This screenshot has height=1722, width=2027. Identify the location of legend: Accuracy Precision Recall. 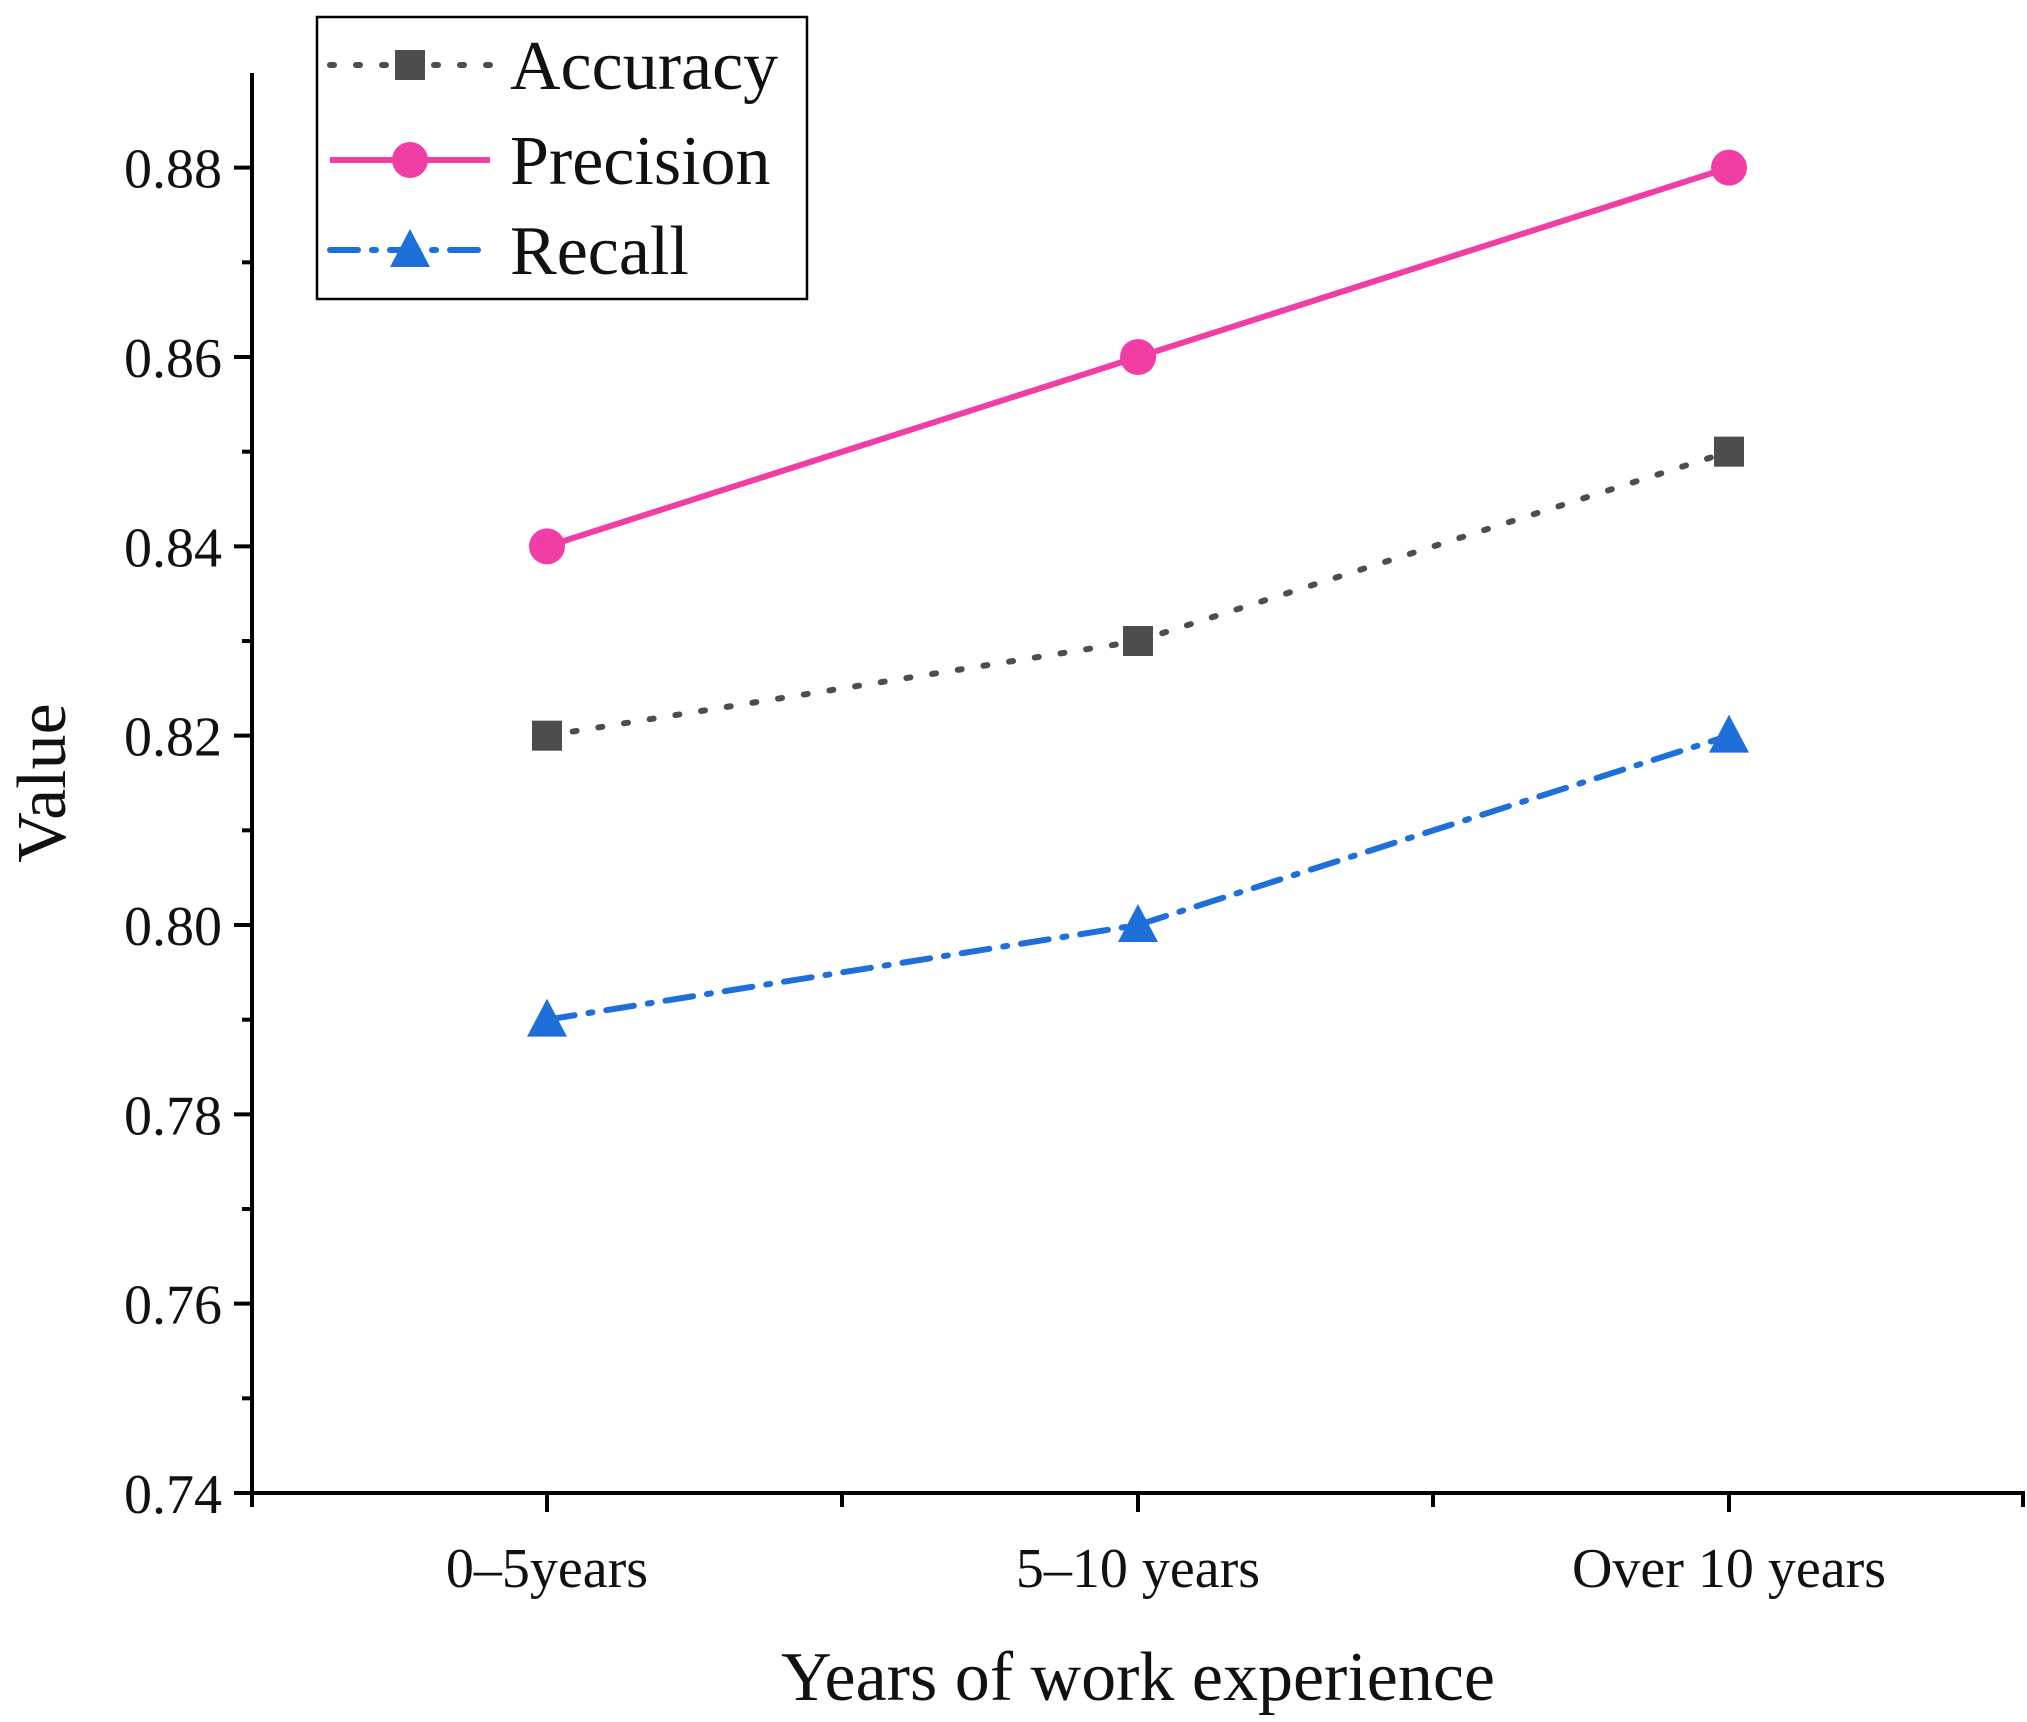
(562, 158).